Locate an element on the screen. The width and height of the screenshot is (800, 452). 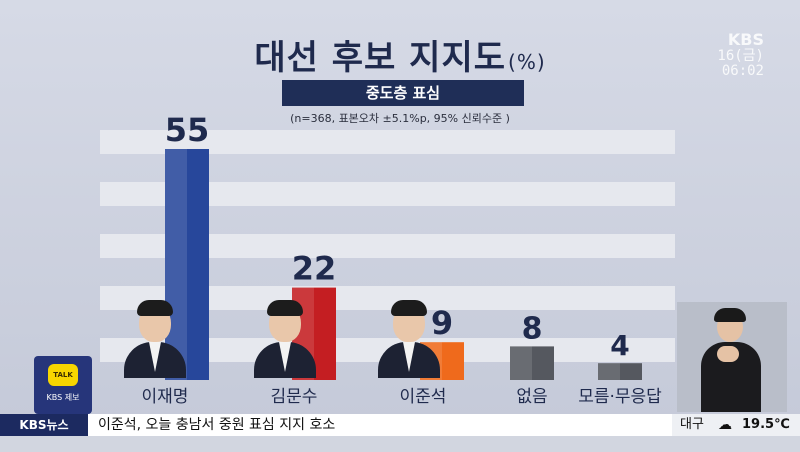
bar-value-label-3: 8 is located at coordinates (532, 328).